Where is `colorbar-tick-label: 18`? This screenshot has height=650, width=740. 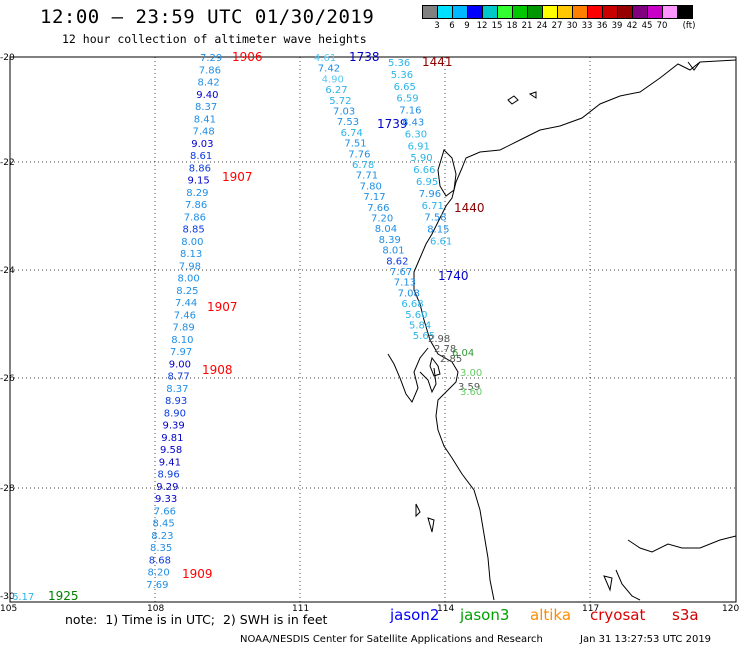
colorbar-tick-label: 18 is located at coordinates (512, 26).